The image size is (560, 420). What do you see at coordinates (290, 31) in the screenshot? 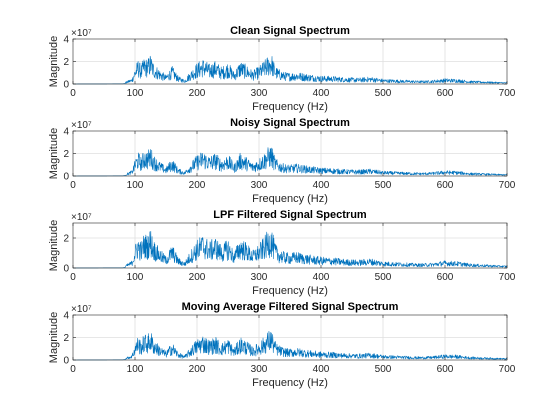
I see `subplot-title: Clean Signal Spectrum` at bounding box center [290, 31].